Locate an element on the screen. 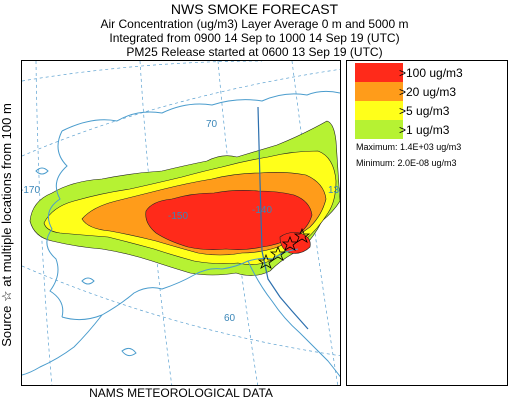 This screenshot has width=509, height=401. source-markers is located at coordinates (284, 248).